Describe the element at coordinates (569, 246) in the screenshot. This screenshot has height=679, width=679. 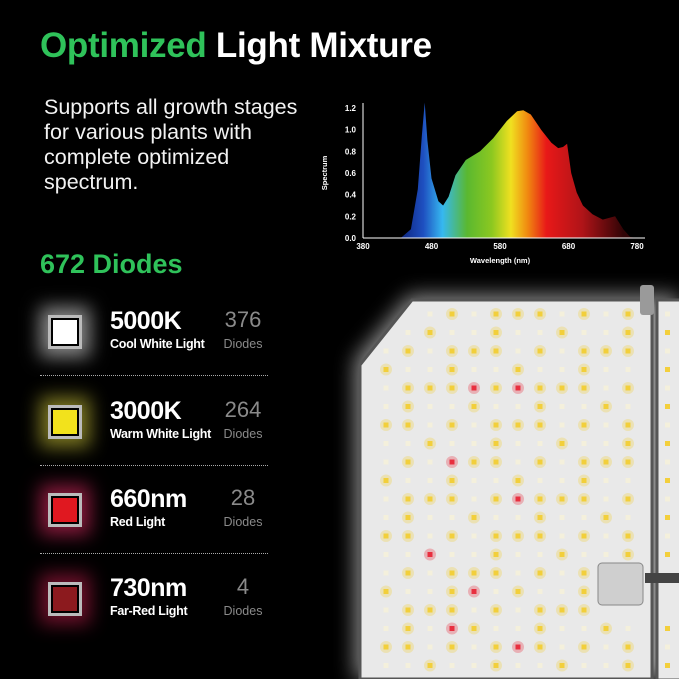
I see `x-tick-label: 680` at that location.